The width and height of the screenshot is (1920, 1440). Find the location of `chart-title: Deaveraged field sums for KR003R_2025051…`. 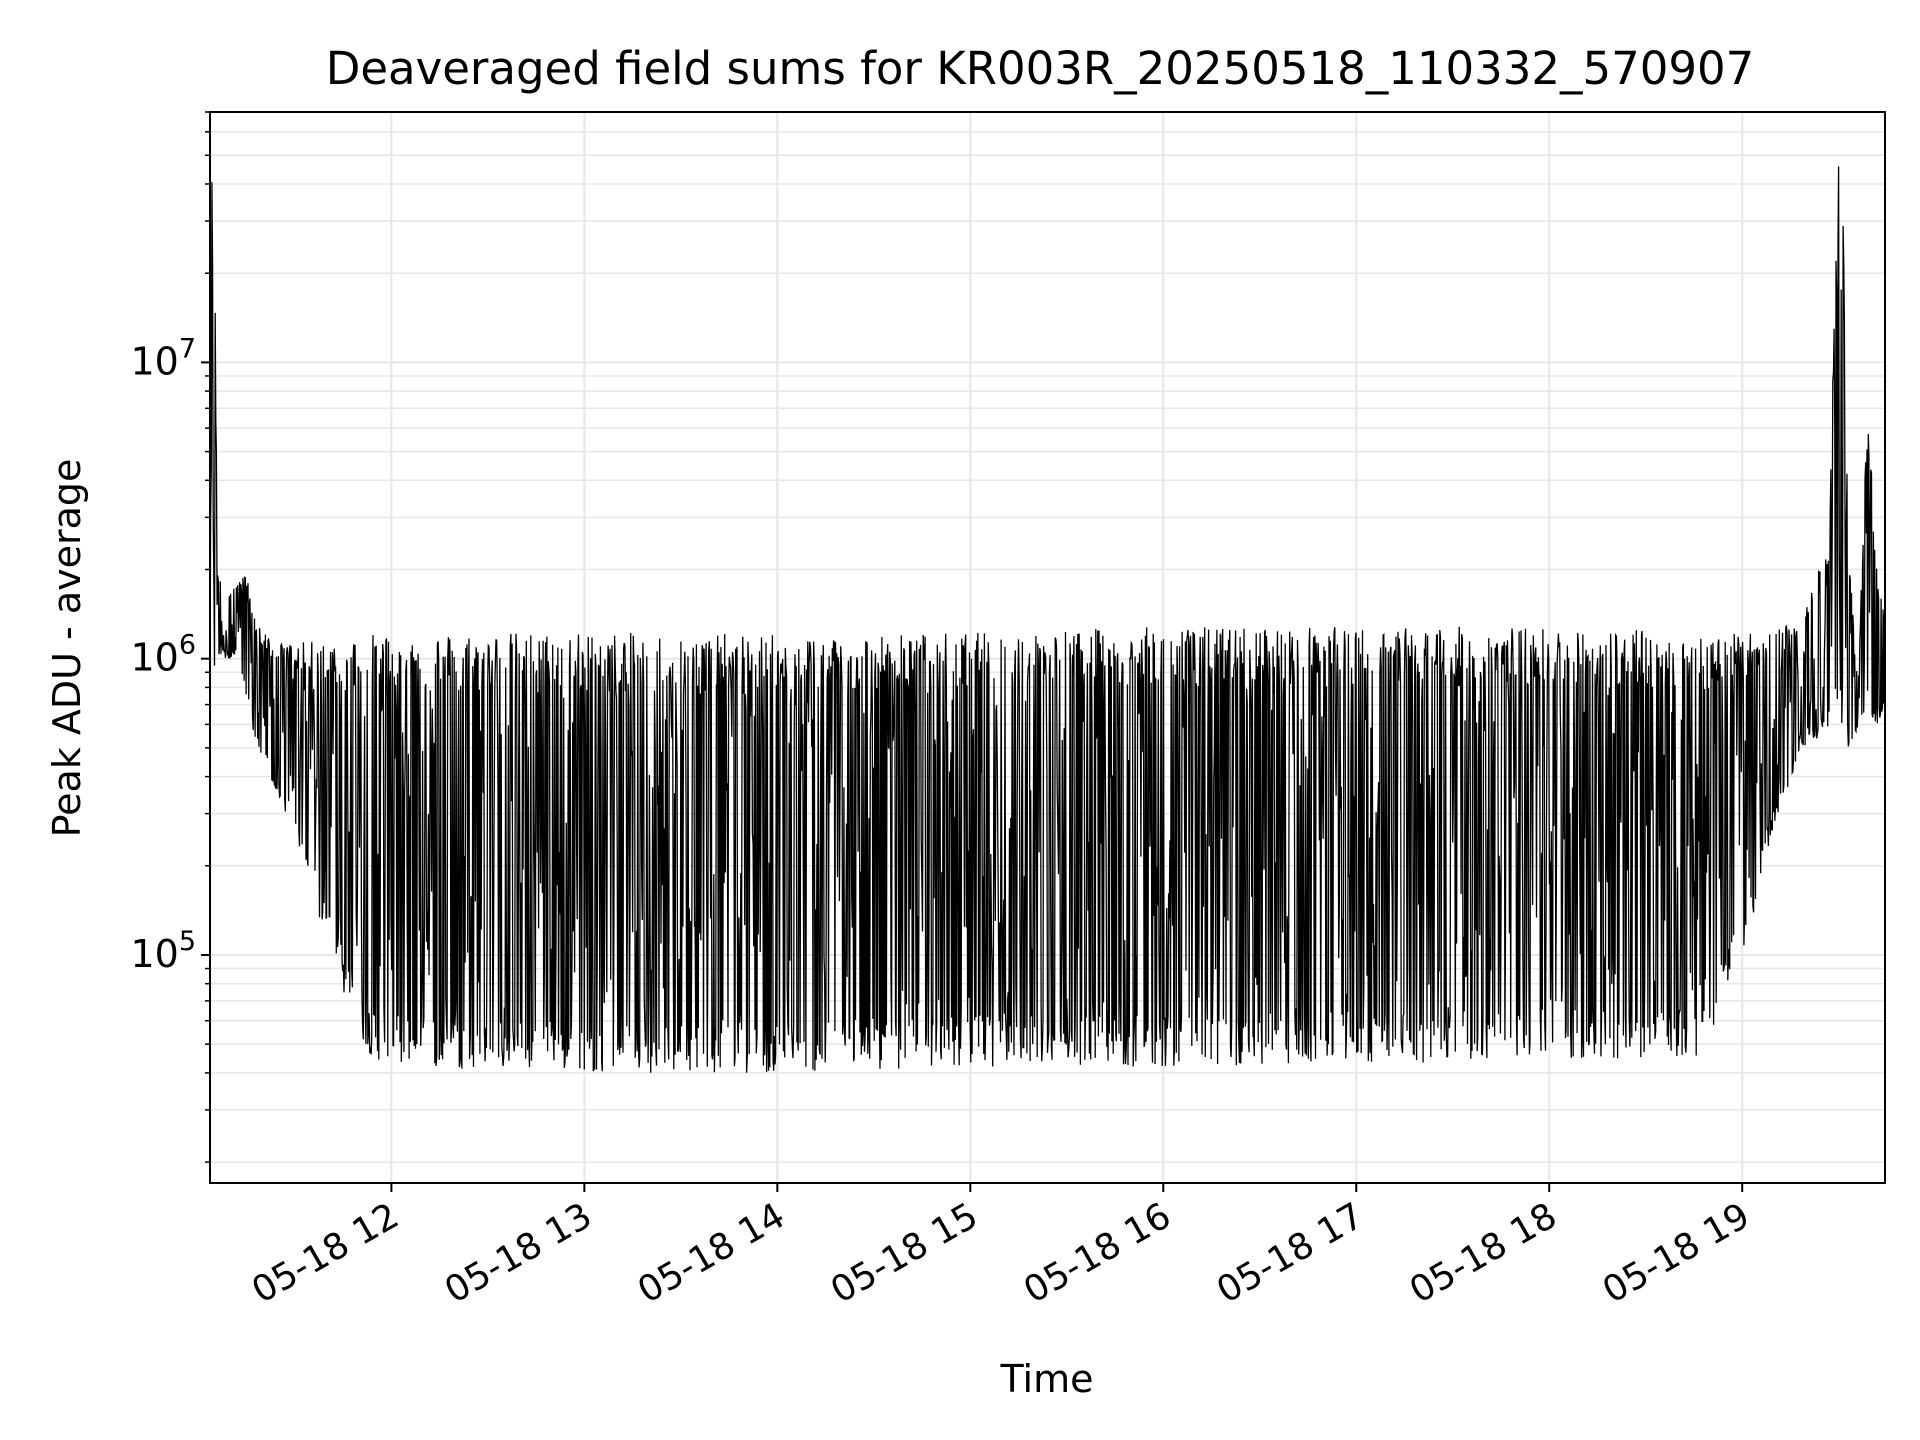

chart-title: Deaveraged field sums for KR003R_2025051… is located at coordinates (1040, 68).